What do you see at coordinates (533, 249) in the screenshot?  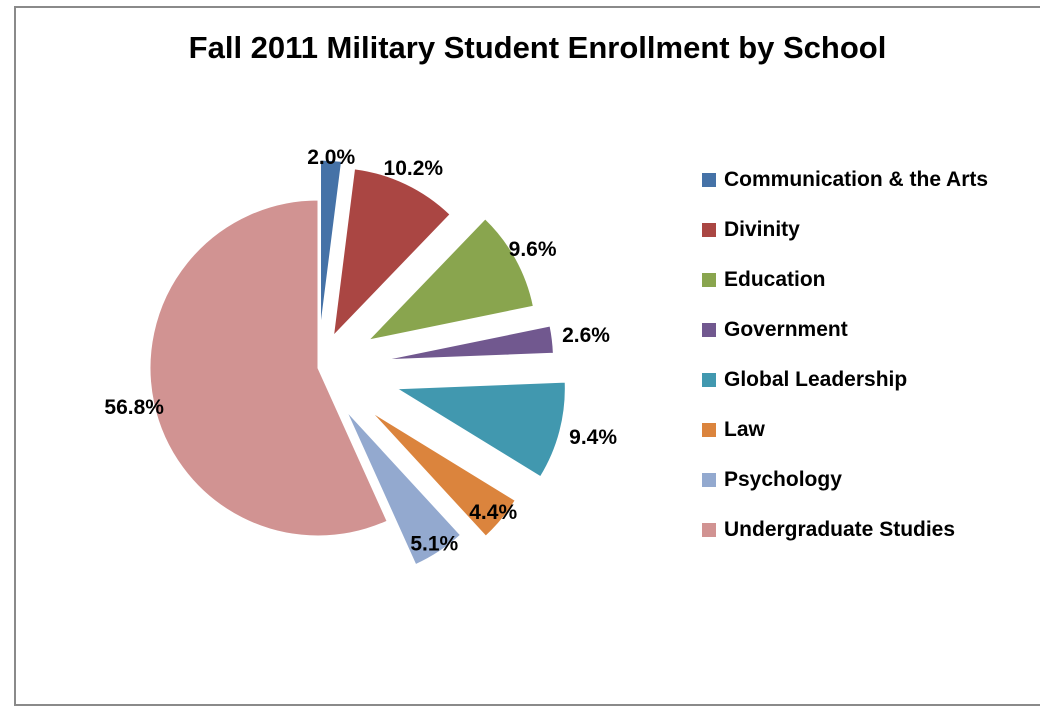 I see `data-label-education: 9.6%` at bounding box center [533, 249].